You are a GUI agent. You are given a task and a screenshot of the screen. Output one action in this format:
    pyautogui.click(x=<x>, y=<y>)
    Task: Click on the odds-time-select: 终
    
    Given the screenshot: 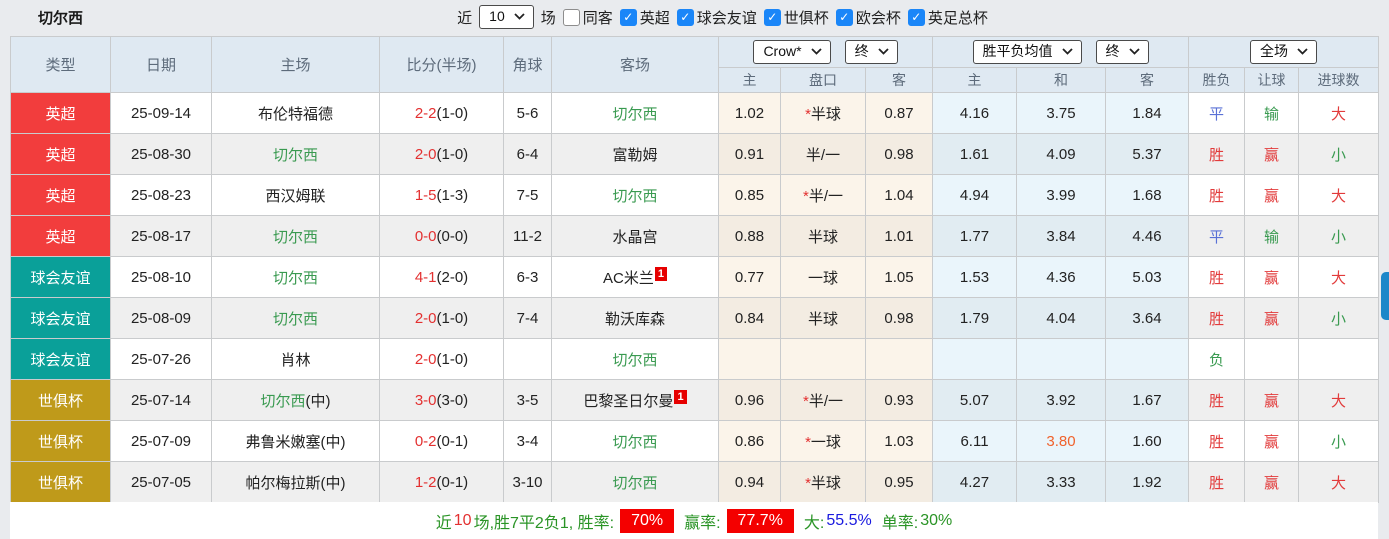 What is the action you would take?
    pyautogui.click(x=871, y=52)
    